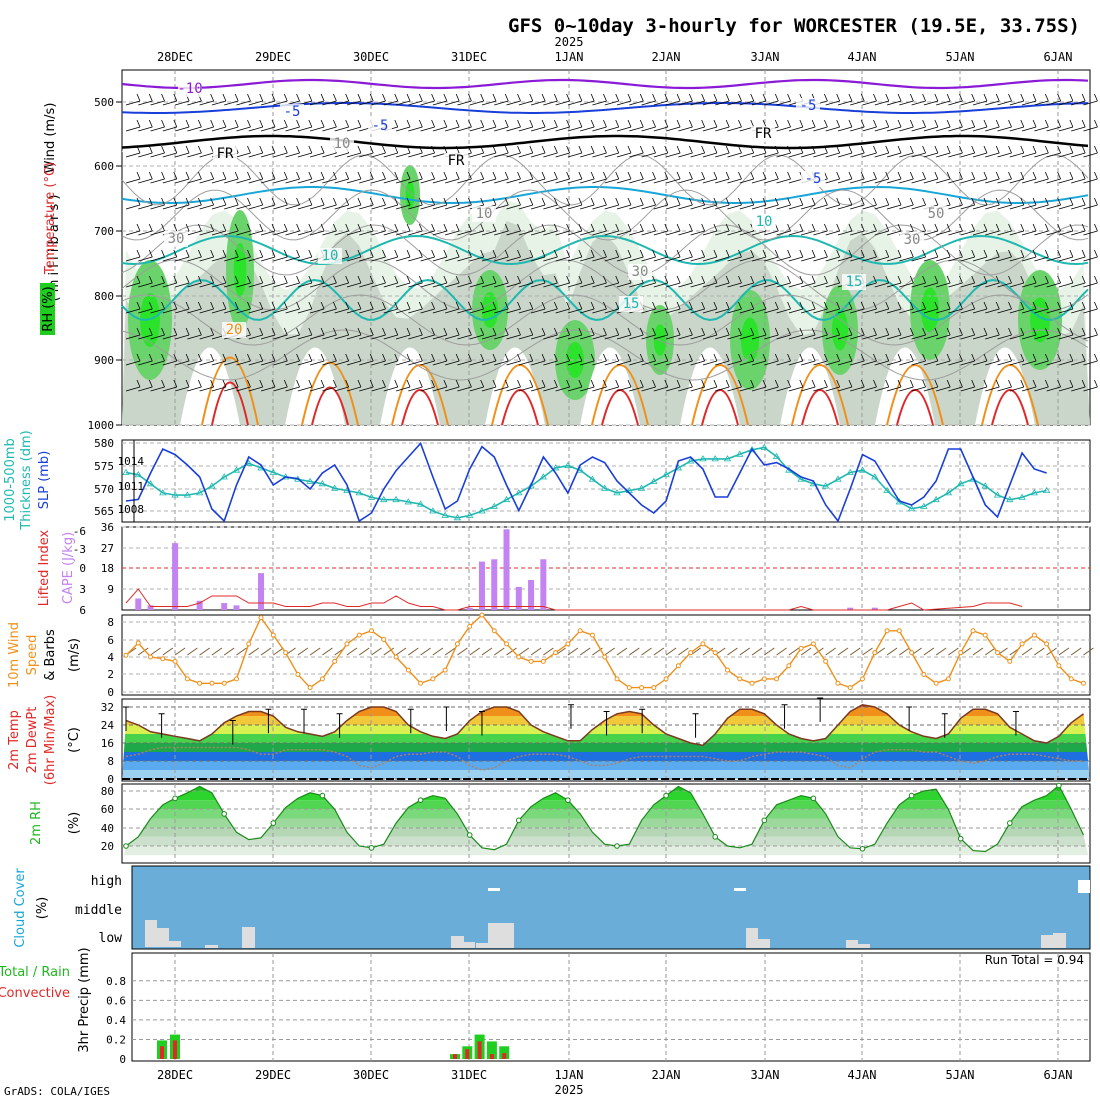 The height and width of the screenshot is (1100, 1100). What do you see at coordinates (631, 304) in the screenshot?
I see `contour-label: 15` at bounding box center [631, 304].